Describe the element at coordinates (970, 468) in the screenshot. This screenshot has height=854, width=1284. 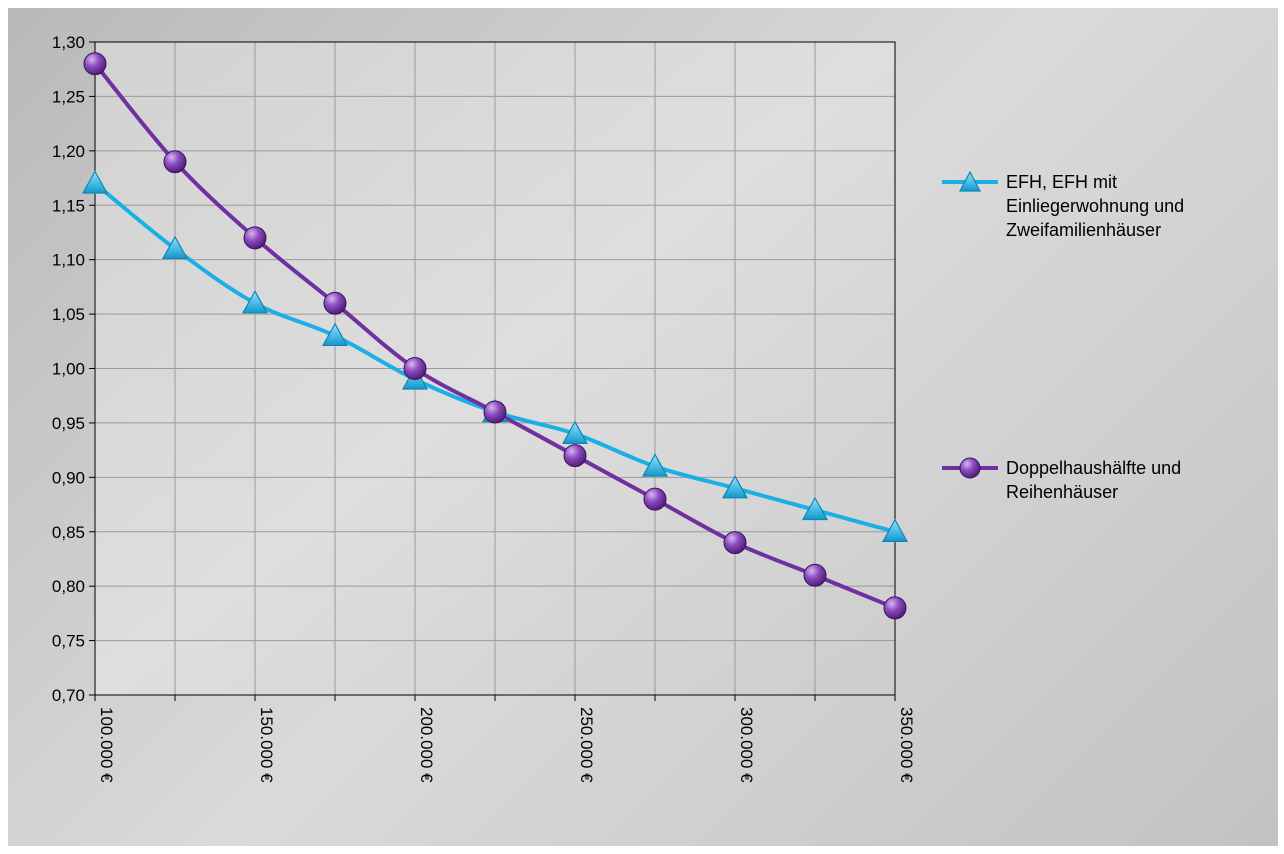
I see `circle-marker-icon` at that location.